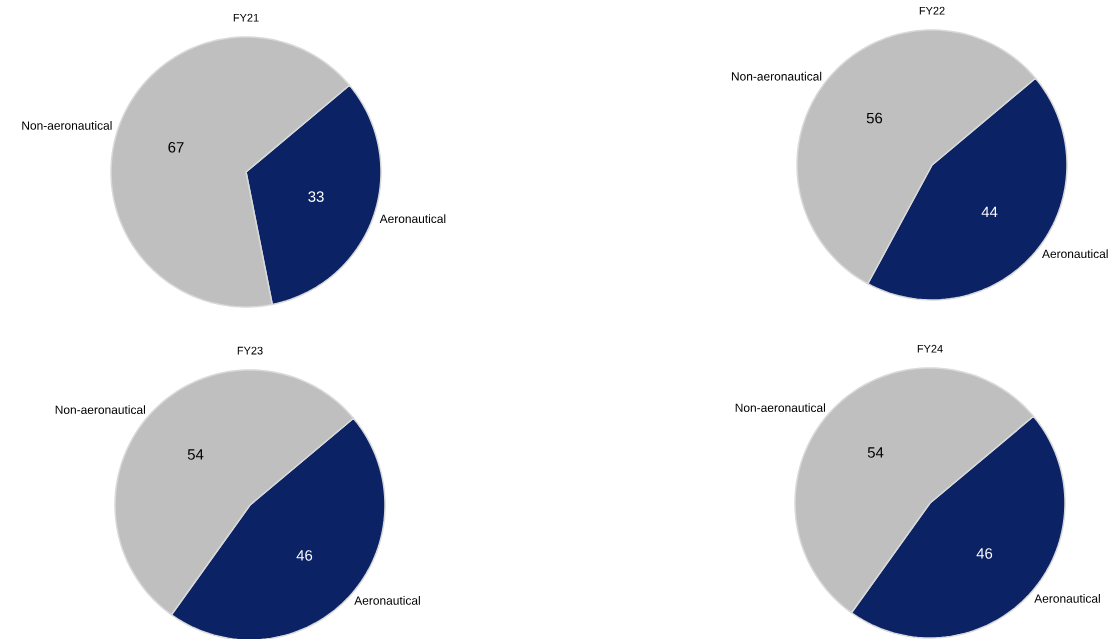 Image resolution: width=1115 pixels, height=639 pixels. Describe the element at coordinates (989, 212) in the screenshot. I see `data-label: 44` at that location.